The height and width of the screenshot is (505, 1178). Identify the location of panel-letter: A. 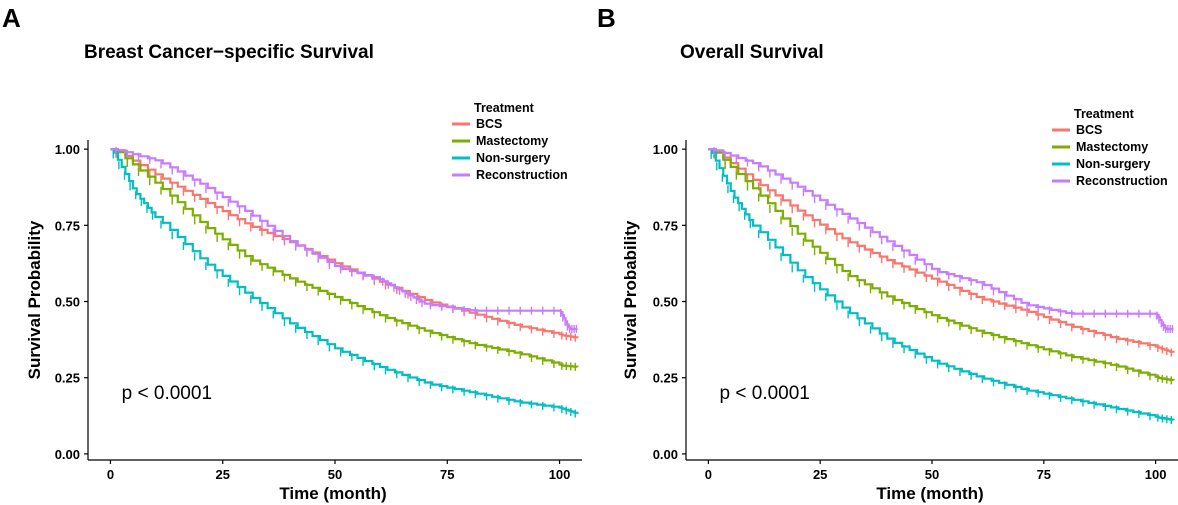
(11, 18).